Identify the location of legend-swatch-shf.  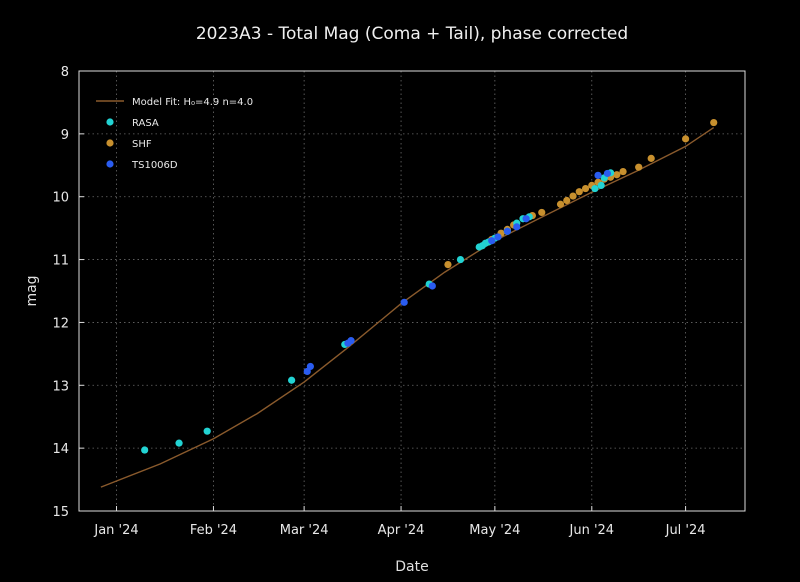
(110, 143).